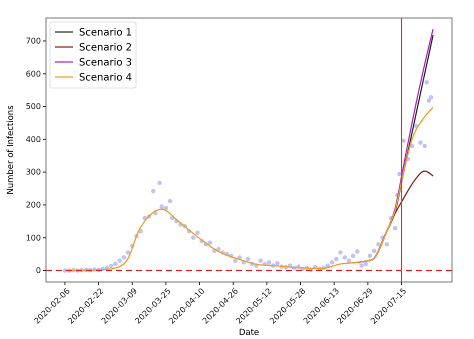 The width and height of the screenshot is (474, 339). What do you see at coordinates (33, 205) in the screenshot?
I see `y-tick-label: 200` at bounding box center [33, 205].